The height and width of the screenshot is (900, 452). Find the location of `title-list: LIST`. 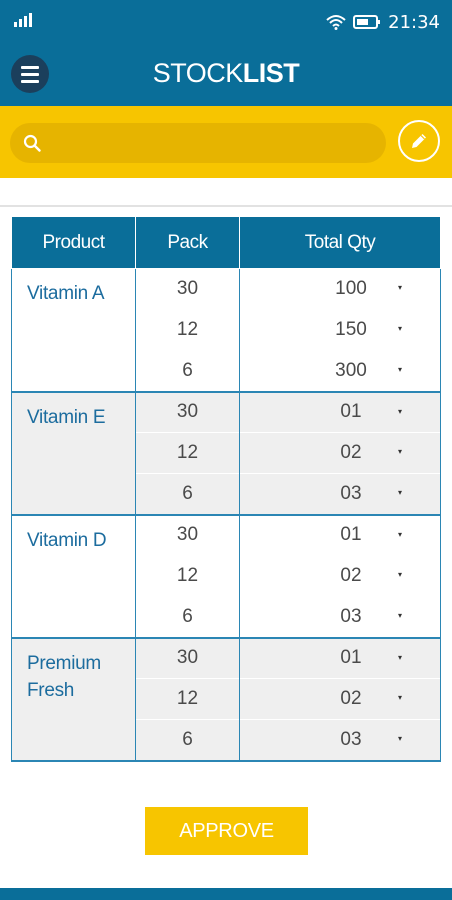

title-list: LIST is located at coordinates (271, 73).